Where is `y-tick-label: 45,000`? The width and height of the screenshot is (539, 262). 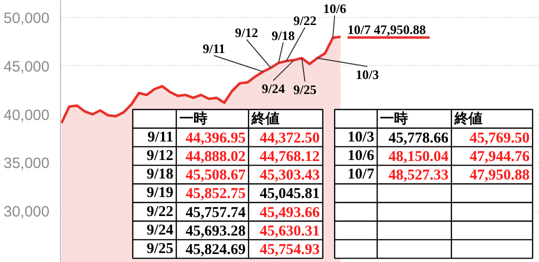
y-tick-label: 45,000 is located at coordinates (27, 67).